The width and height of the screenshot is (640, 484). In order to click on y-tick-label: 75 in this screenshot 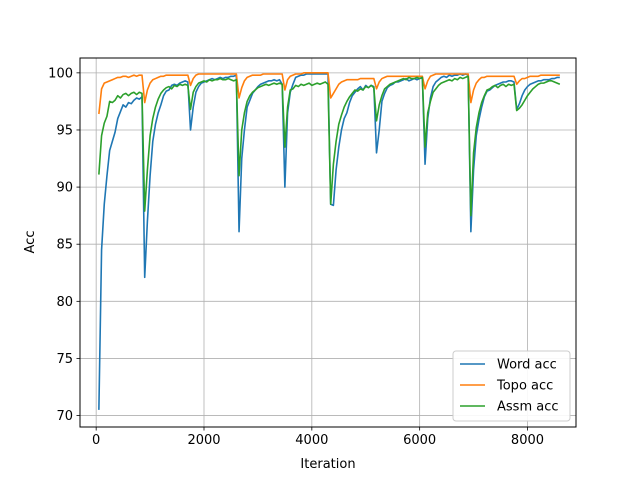, I will do `click(64, 359)`.